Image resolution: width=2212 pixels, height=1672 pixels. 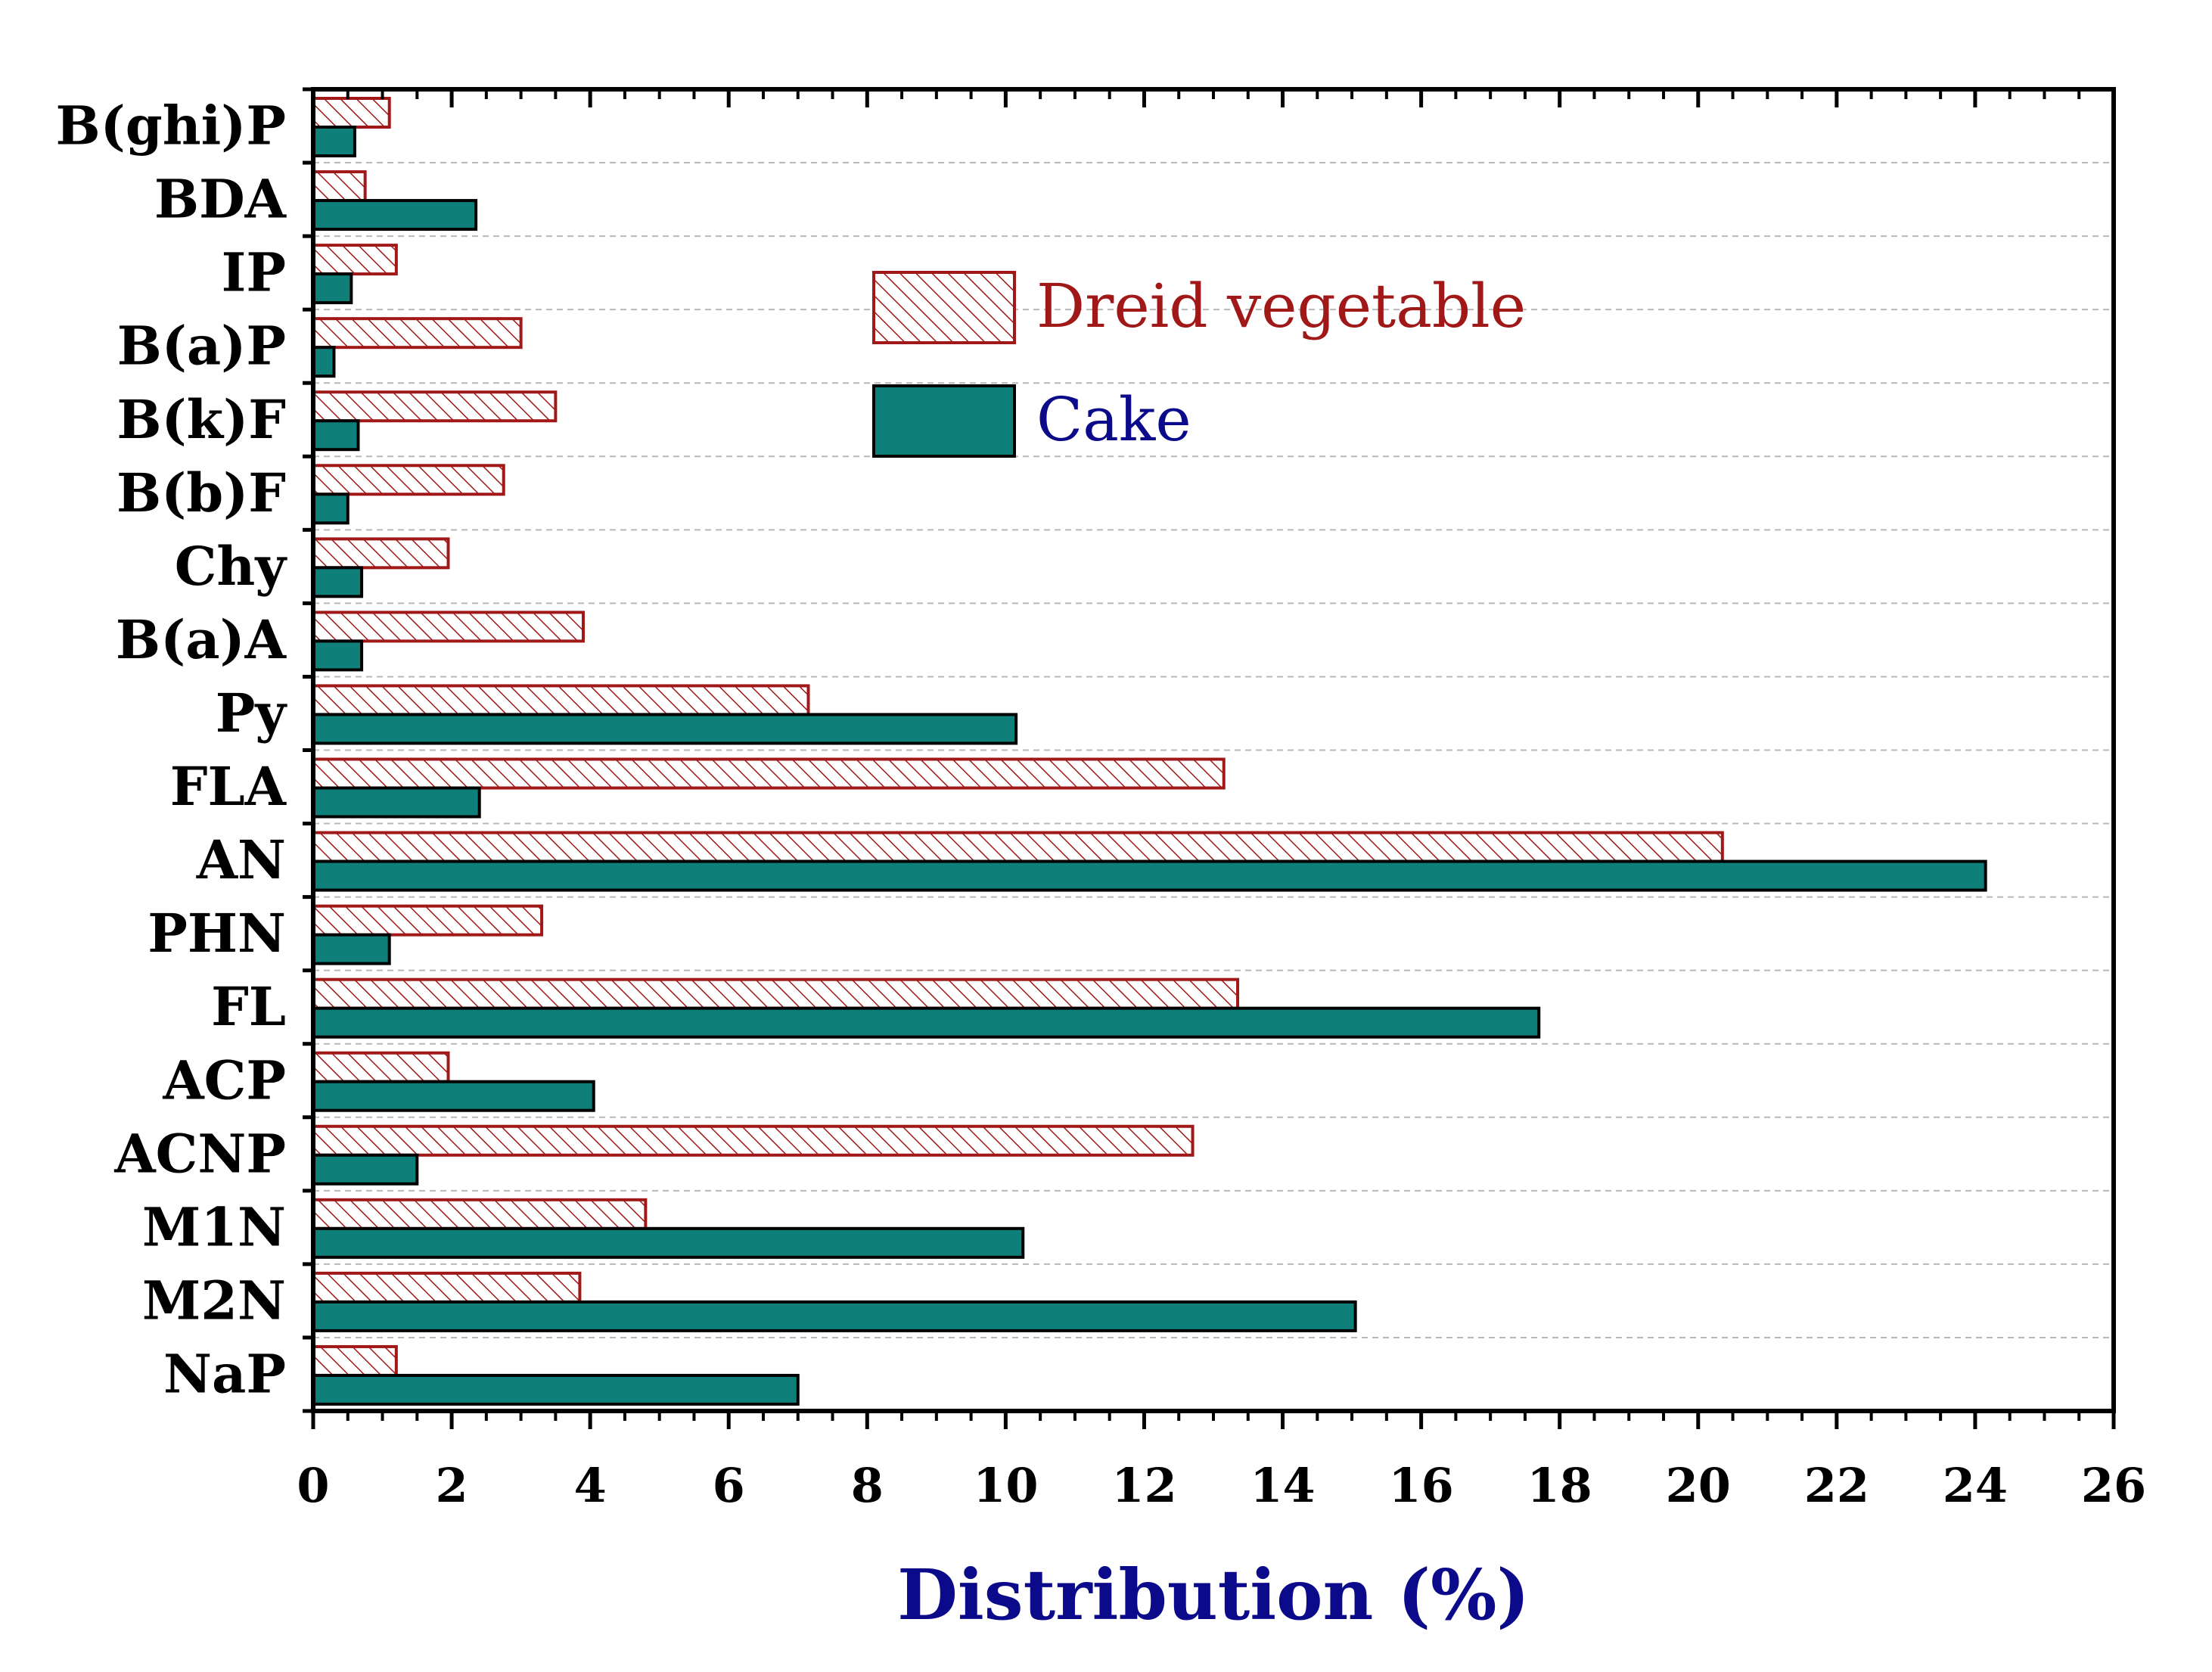 What do you see at coordinates (232, 566) in the screenshot?
I see `category-label: Chy` at bounding box center [232, 566].